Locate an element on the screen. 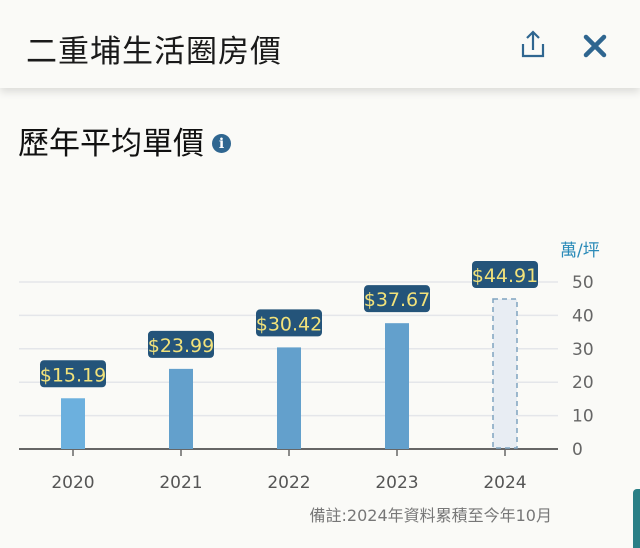 Image resolution: width=640 pixels, height=548 pixels. page-title: 二重埔生活圈房價 is located at coordinates (154, 52).